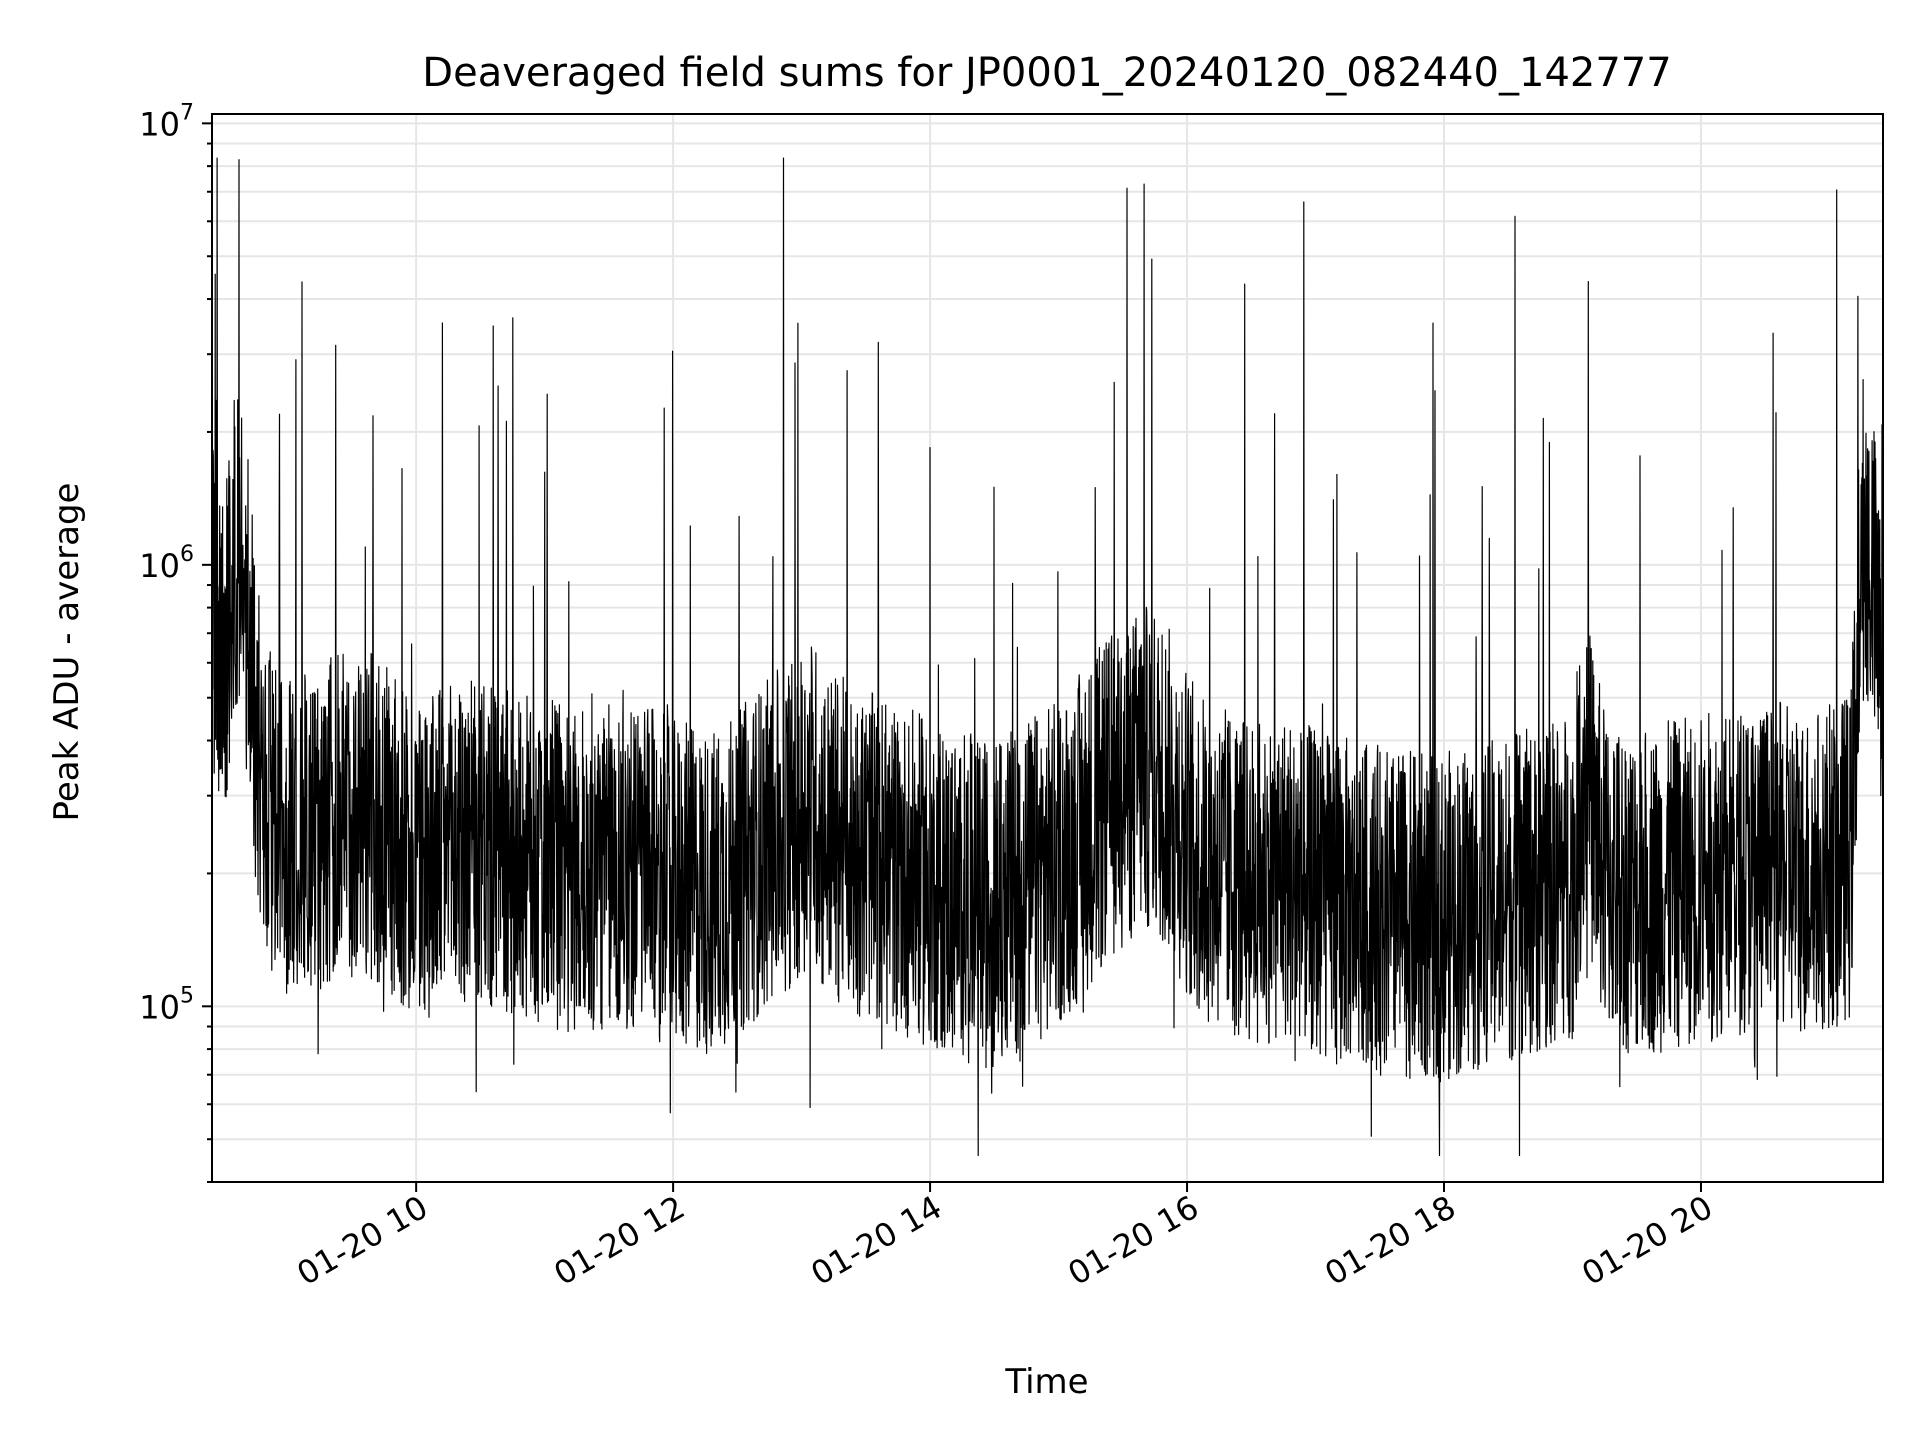 This screenshot has width=1920, height=1440. What do you see at coordinates (1046, 1382) in the screenshot?
I see `x-axis-label: Time` at bounding box center [1046, 1382].